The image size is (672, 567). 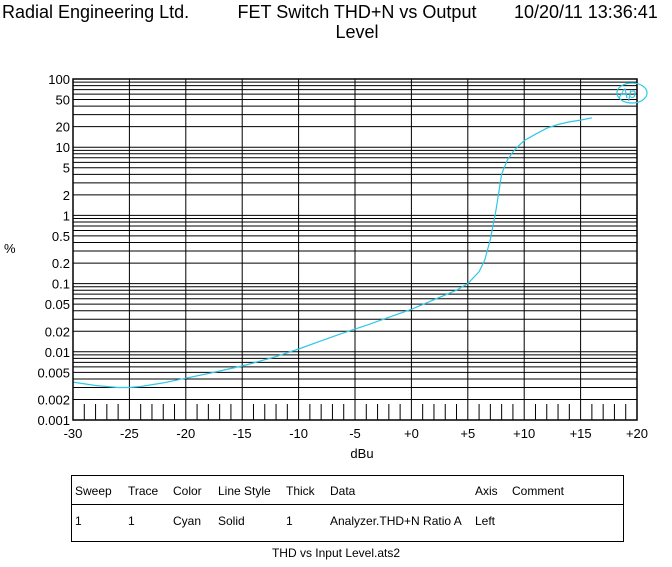 What do you see at coordinates (53, 420) in the screenshot?
I see `y-tick-label: 0.001` at bounding box center [53, 420].